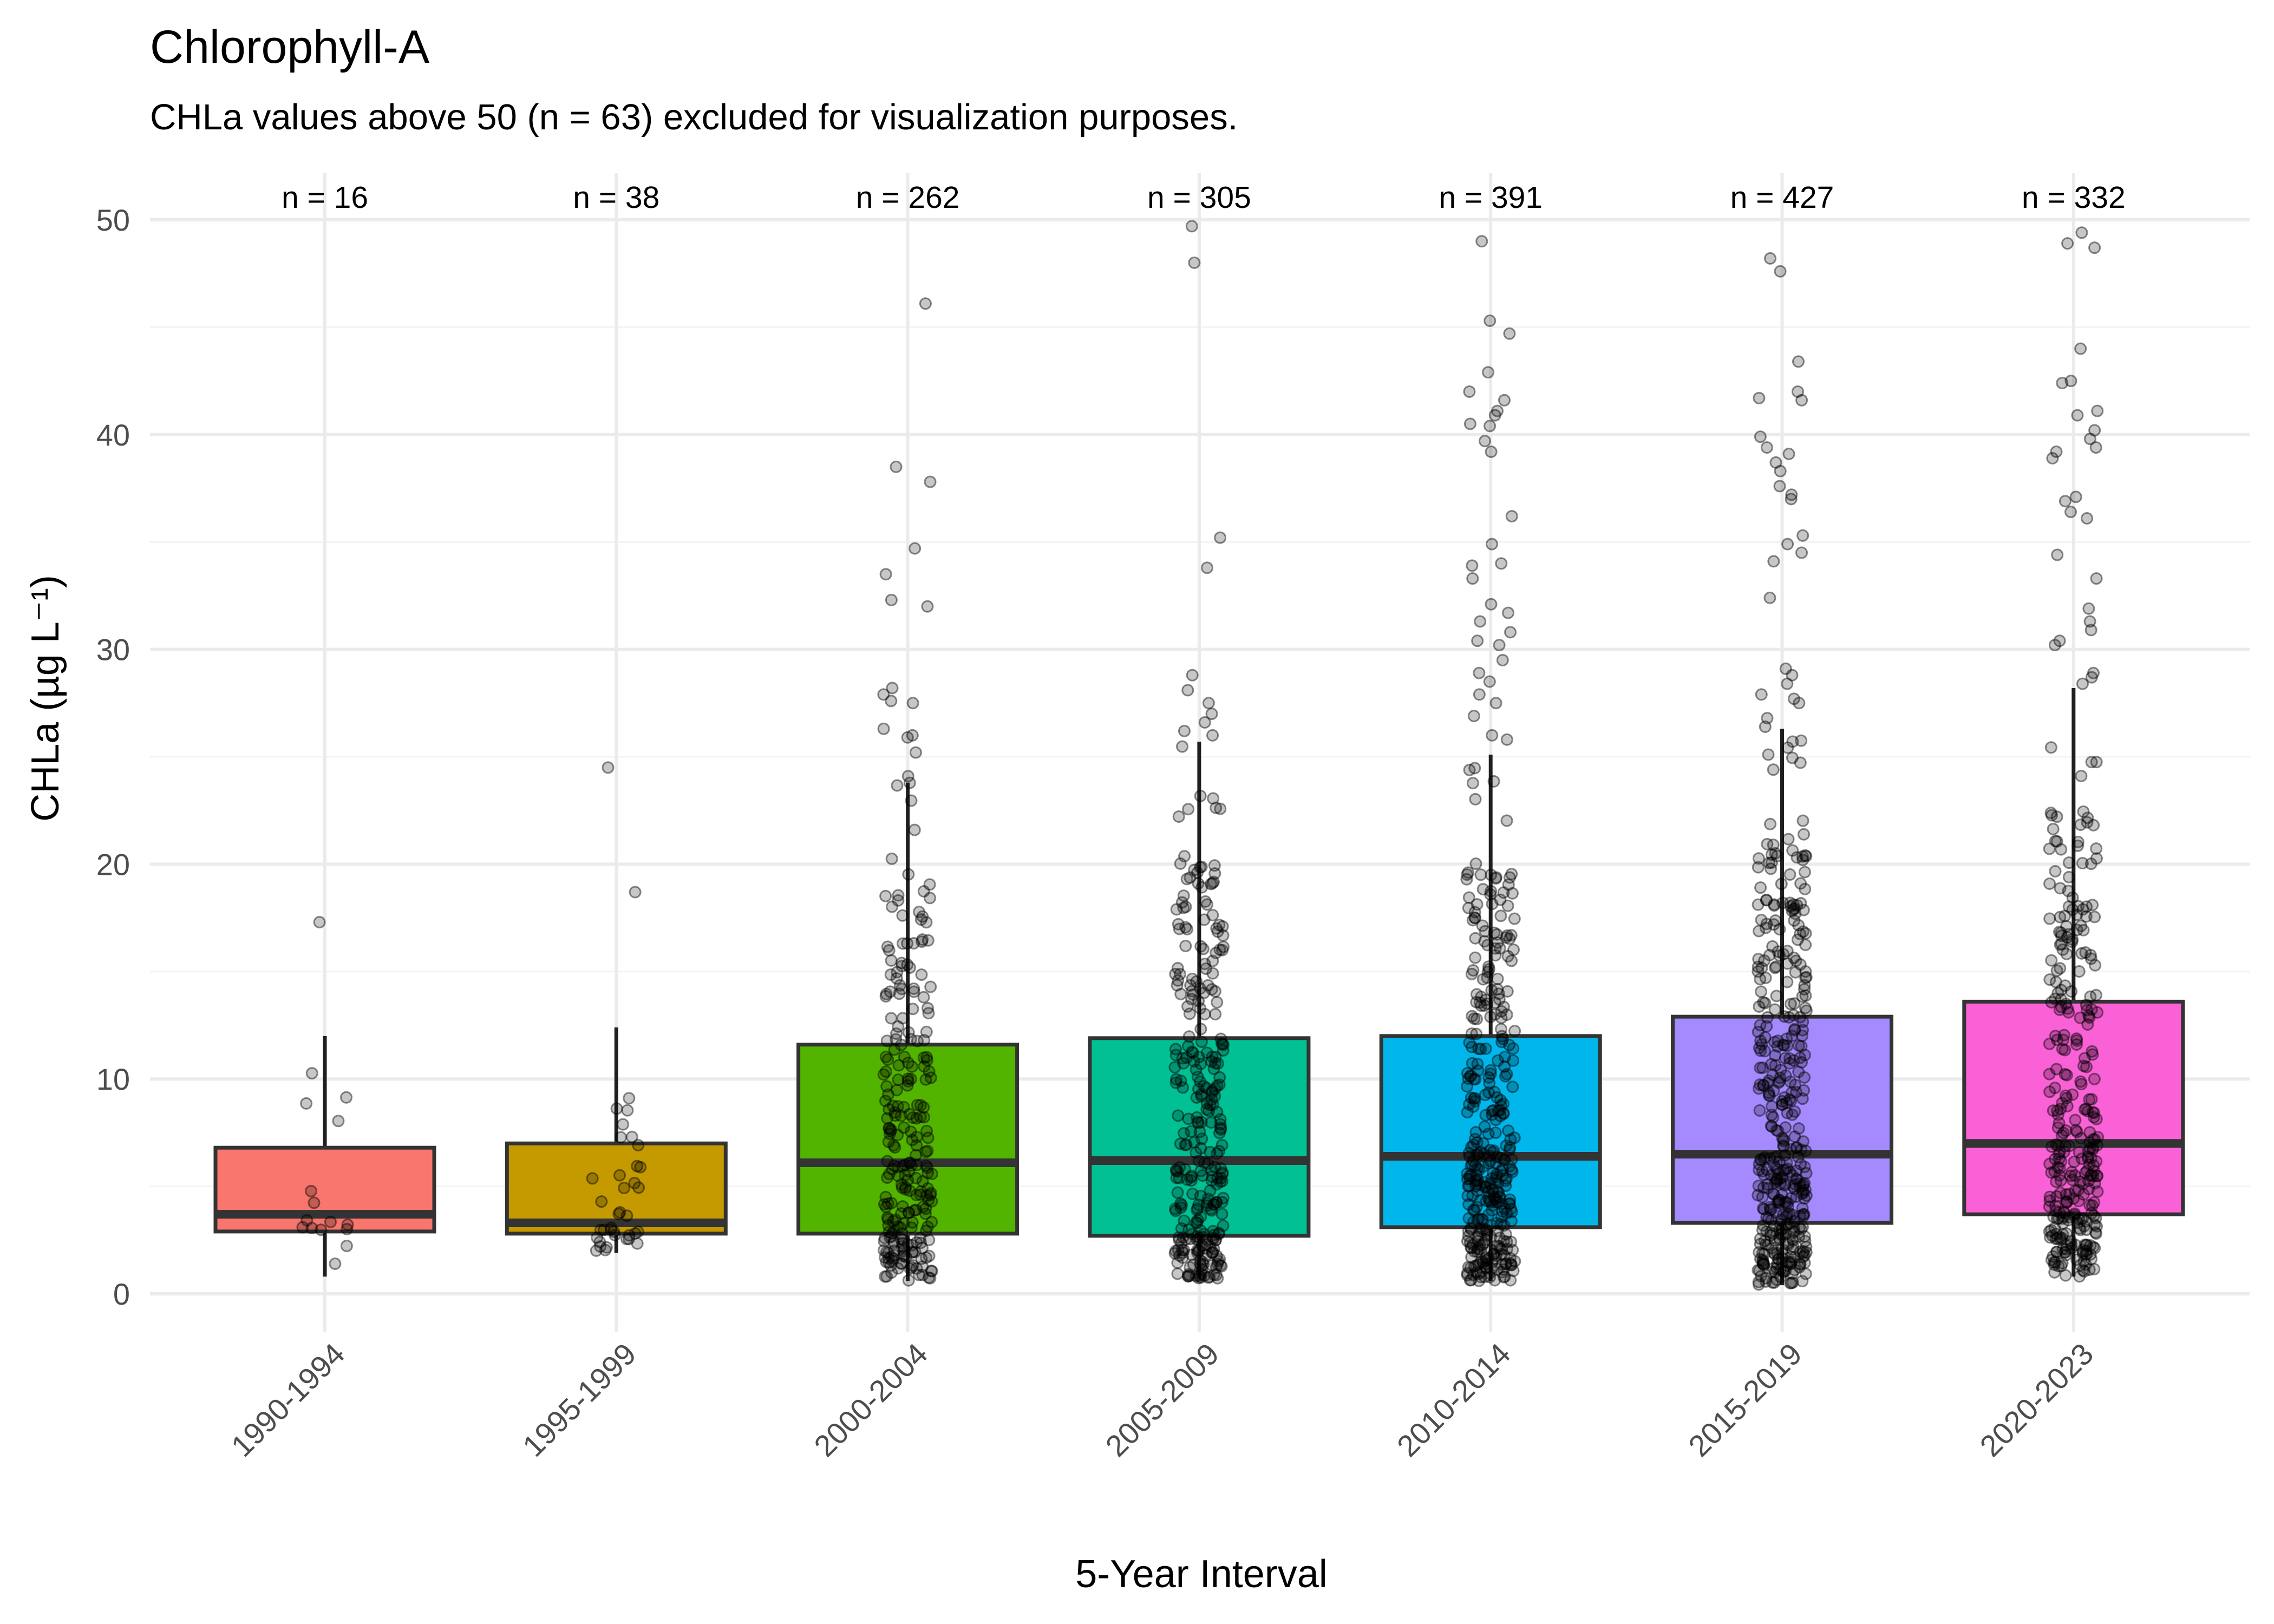 This screenshot has height=1624, width=2274. I want to click on box-2005-2009, so click(1199, 1010).